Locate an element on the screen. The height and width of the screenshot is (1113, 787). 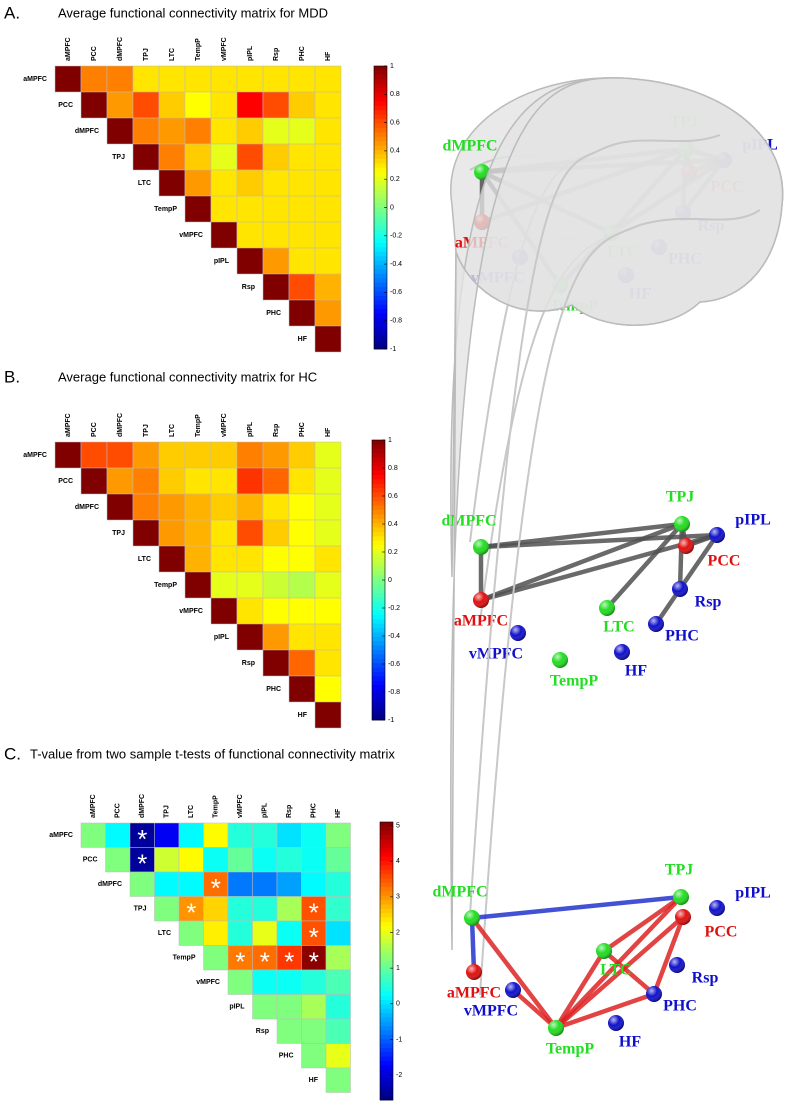
colorbar-tick-label: -0.4 is located at coordinates (394, 636).